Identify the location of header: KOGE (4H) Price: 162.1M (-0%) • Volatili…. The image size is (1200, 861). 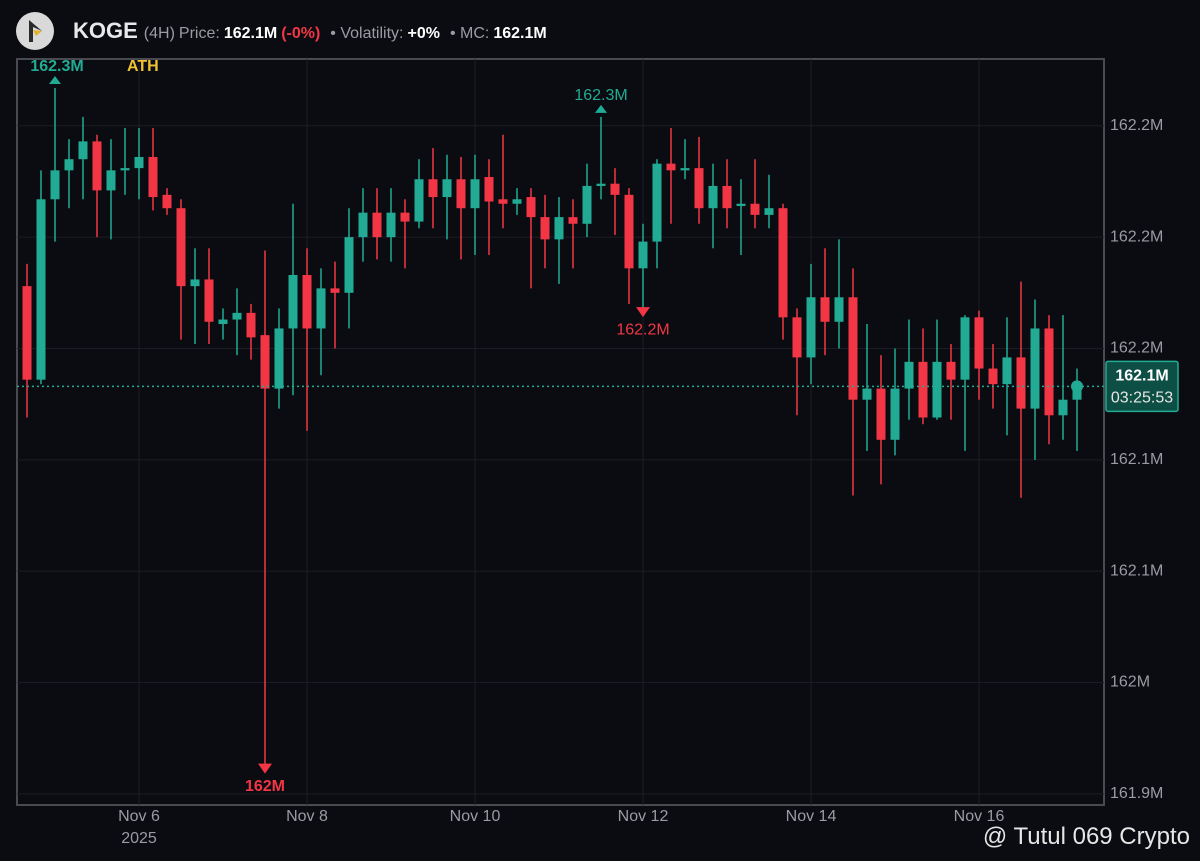
(600, 30).